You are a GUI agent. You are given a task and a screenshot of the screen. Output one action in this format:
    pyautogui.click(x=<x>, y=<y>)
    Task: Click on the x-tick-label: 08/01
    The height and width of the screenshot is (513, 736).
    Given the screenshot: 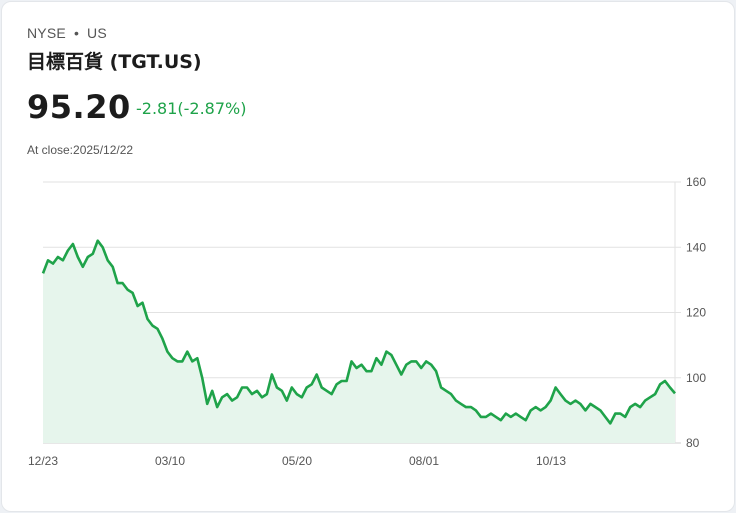 What is the action you would take?
    pyautogui.click(x=424, y=461)
    